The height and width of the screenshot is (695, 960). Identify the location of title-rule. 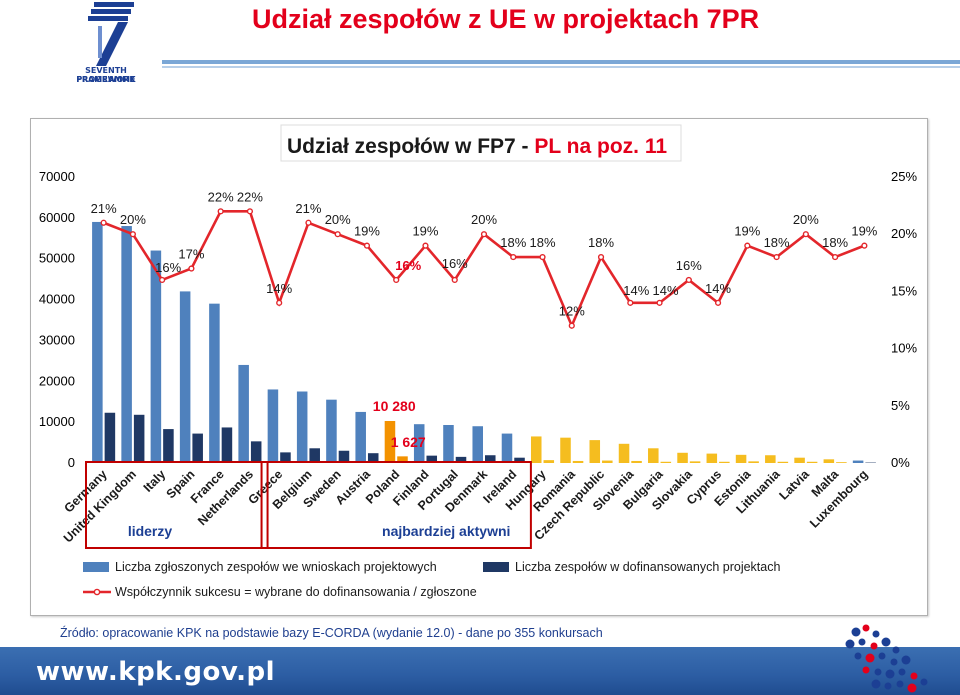
(561, 62).